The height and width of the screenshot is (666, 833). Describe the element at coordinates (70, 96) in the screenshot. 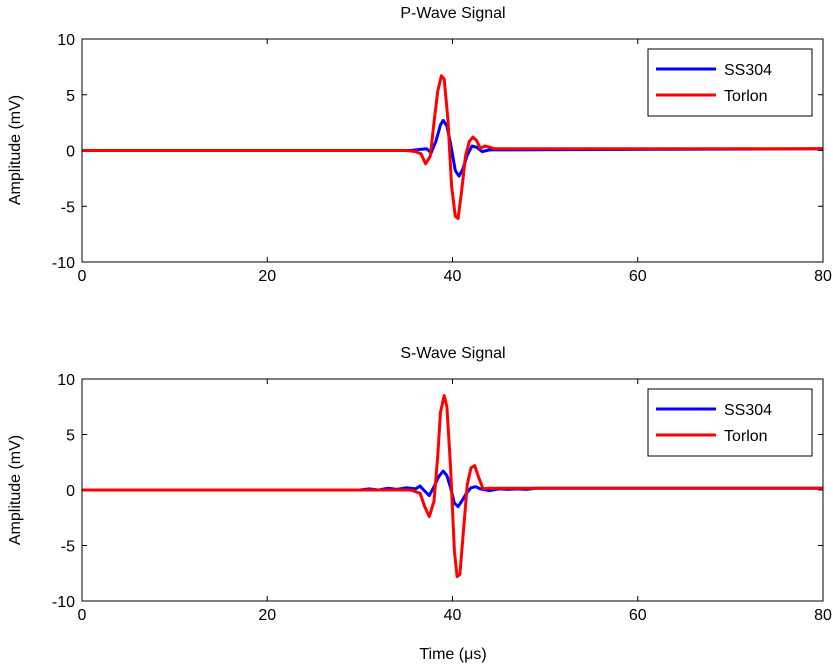

I see `p-wave-ytick-label: 5` at that location.